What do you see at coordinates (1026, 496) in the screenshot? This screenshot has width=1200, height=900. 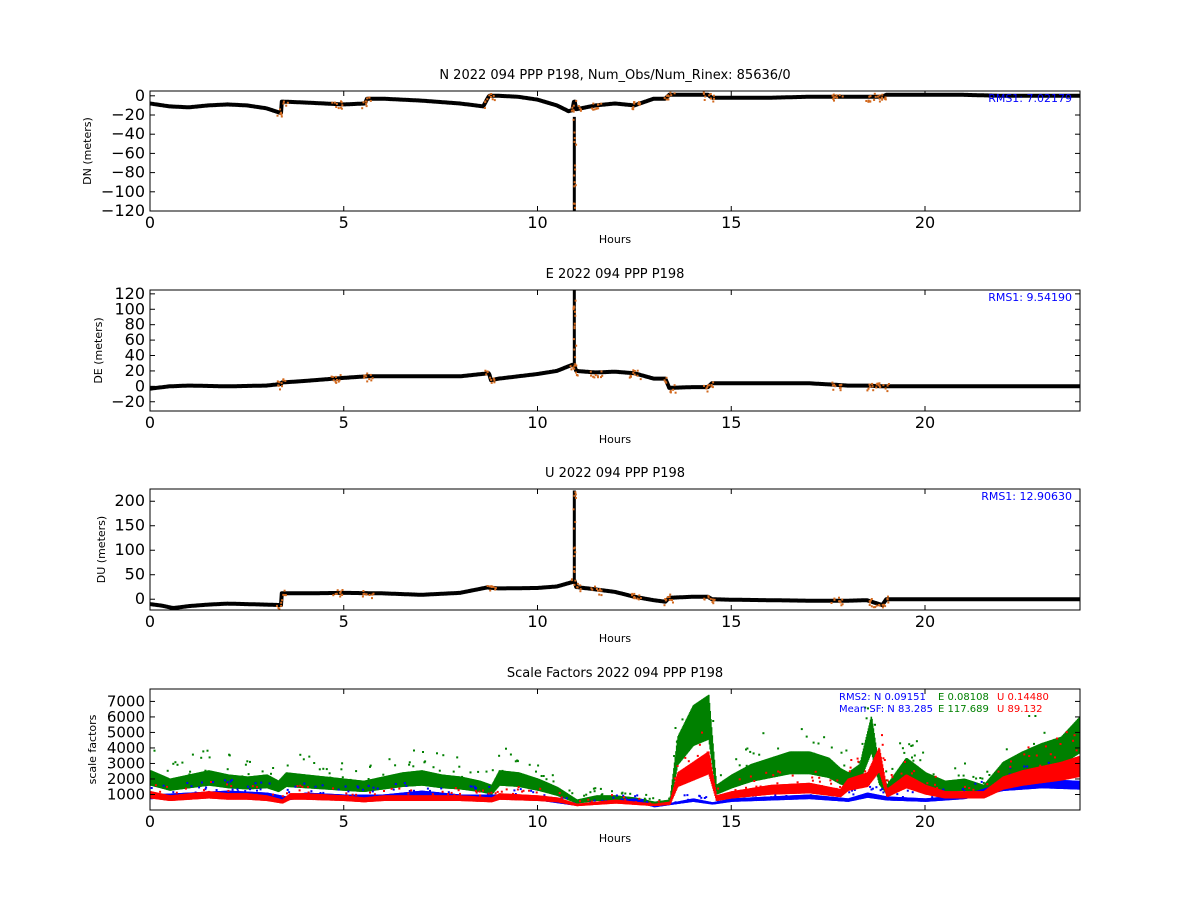 I see `rms-annotation: RMS1: 12.90630` at bounding box center [1026, 496].